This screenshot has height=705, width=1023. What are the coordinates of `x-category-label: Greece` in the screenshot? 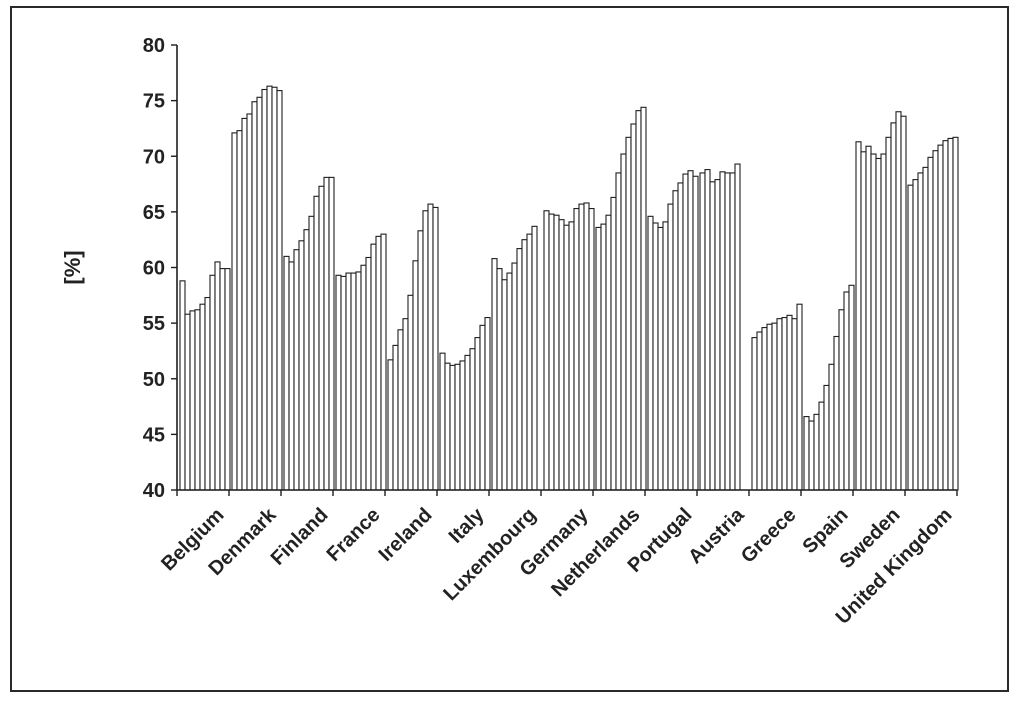 It's located at (769, 536).